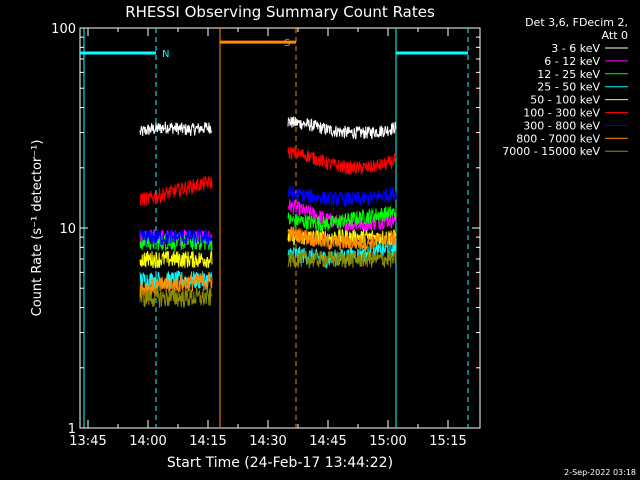  I want to click on y-tick-label: 100, so click(63, 29).